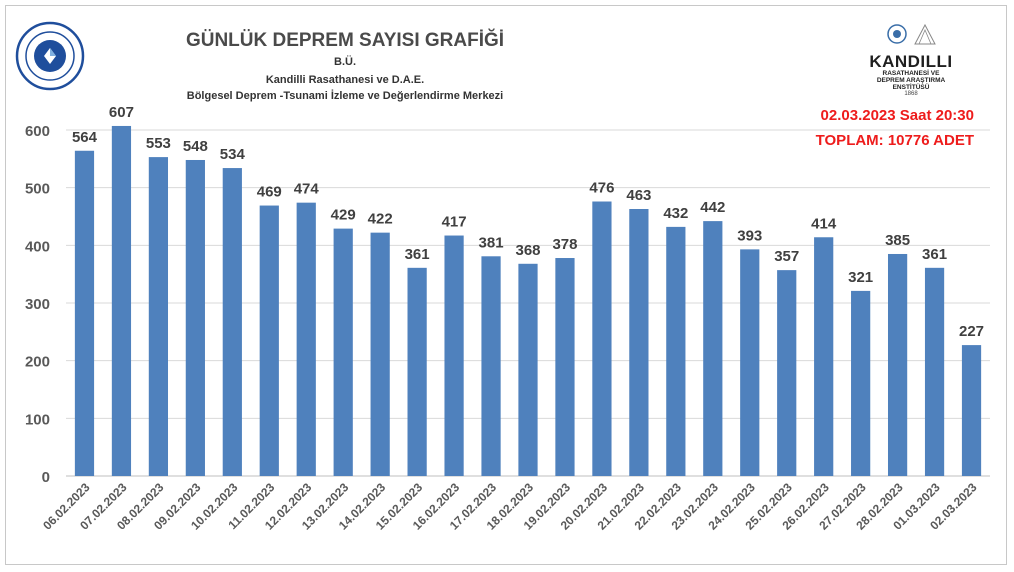 The width and height of the screenshot is (1014, 572). Describe the element at coordinates (749, 235) in the screenshot. I see `bar-value-label: 393` at that location.